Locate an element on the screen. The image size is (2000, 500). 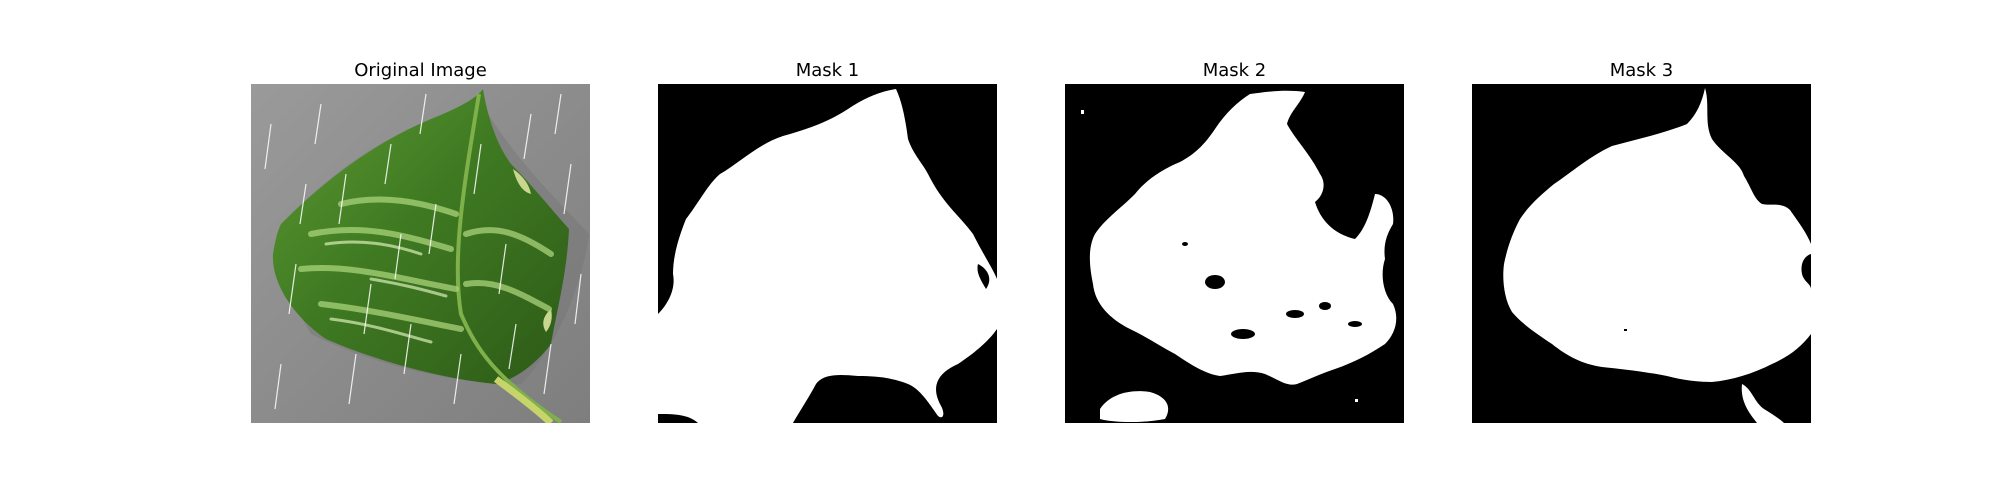
mask-1-image is located at coordinates (827, 253).